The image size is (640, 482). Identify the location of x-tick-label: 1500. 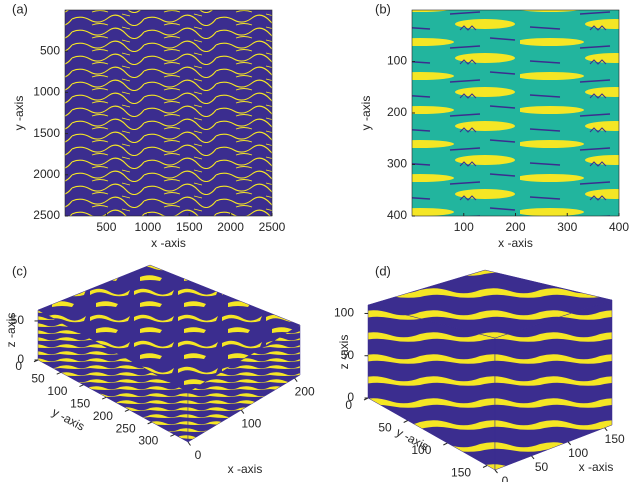
(189, 227).